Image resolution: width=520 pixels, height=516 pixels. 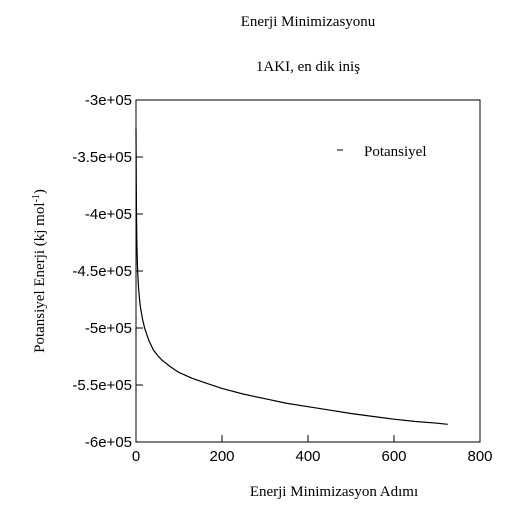 I want to click on y-tick-label: -4e+05, so click(x=108, y=214).